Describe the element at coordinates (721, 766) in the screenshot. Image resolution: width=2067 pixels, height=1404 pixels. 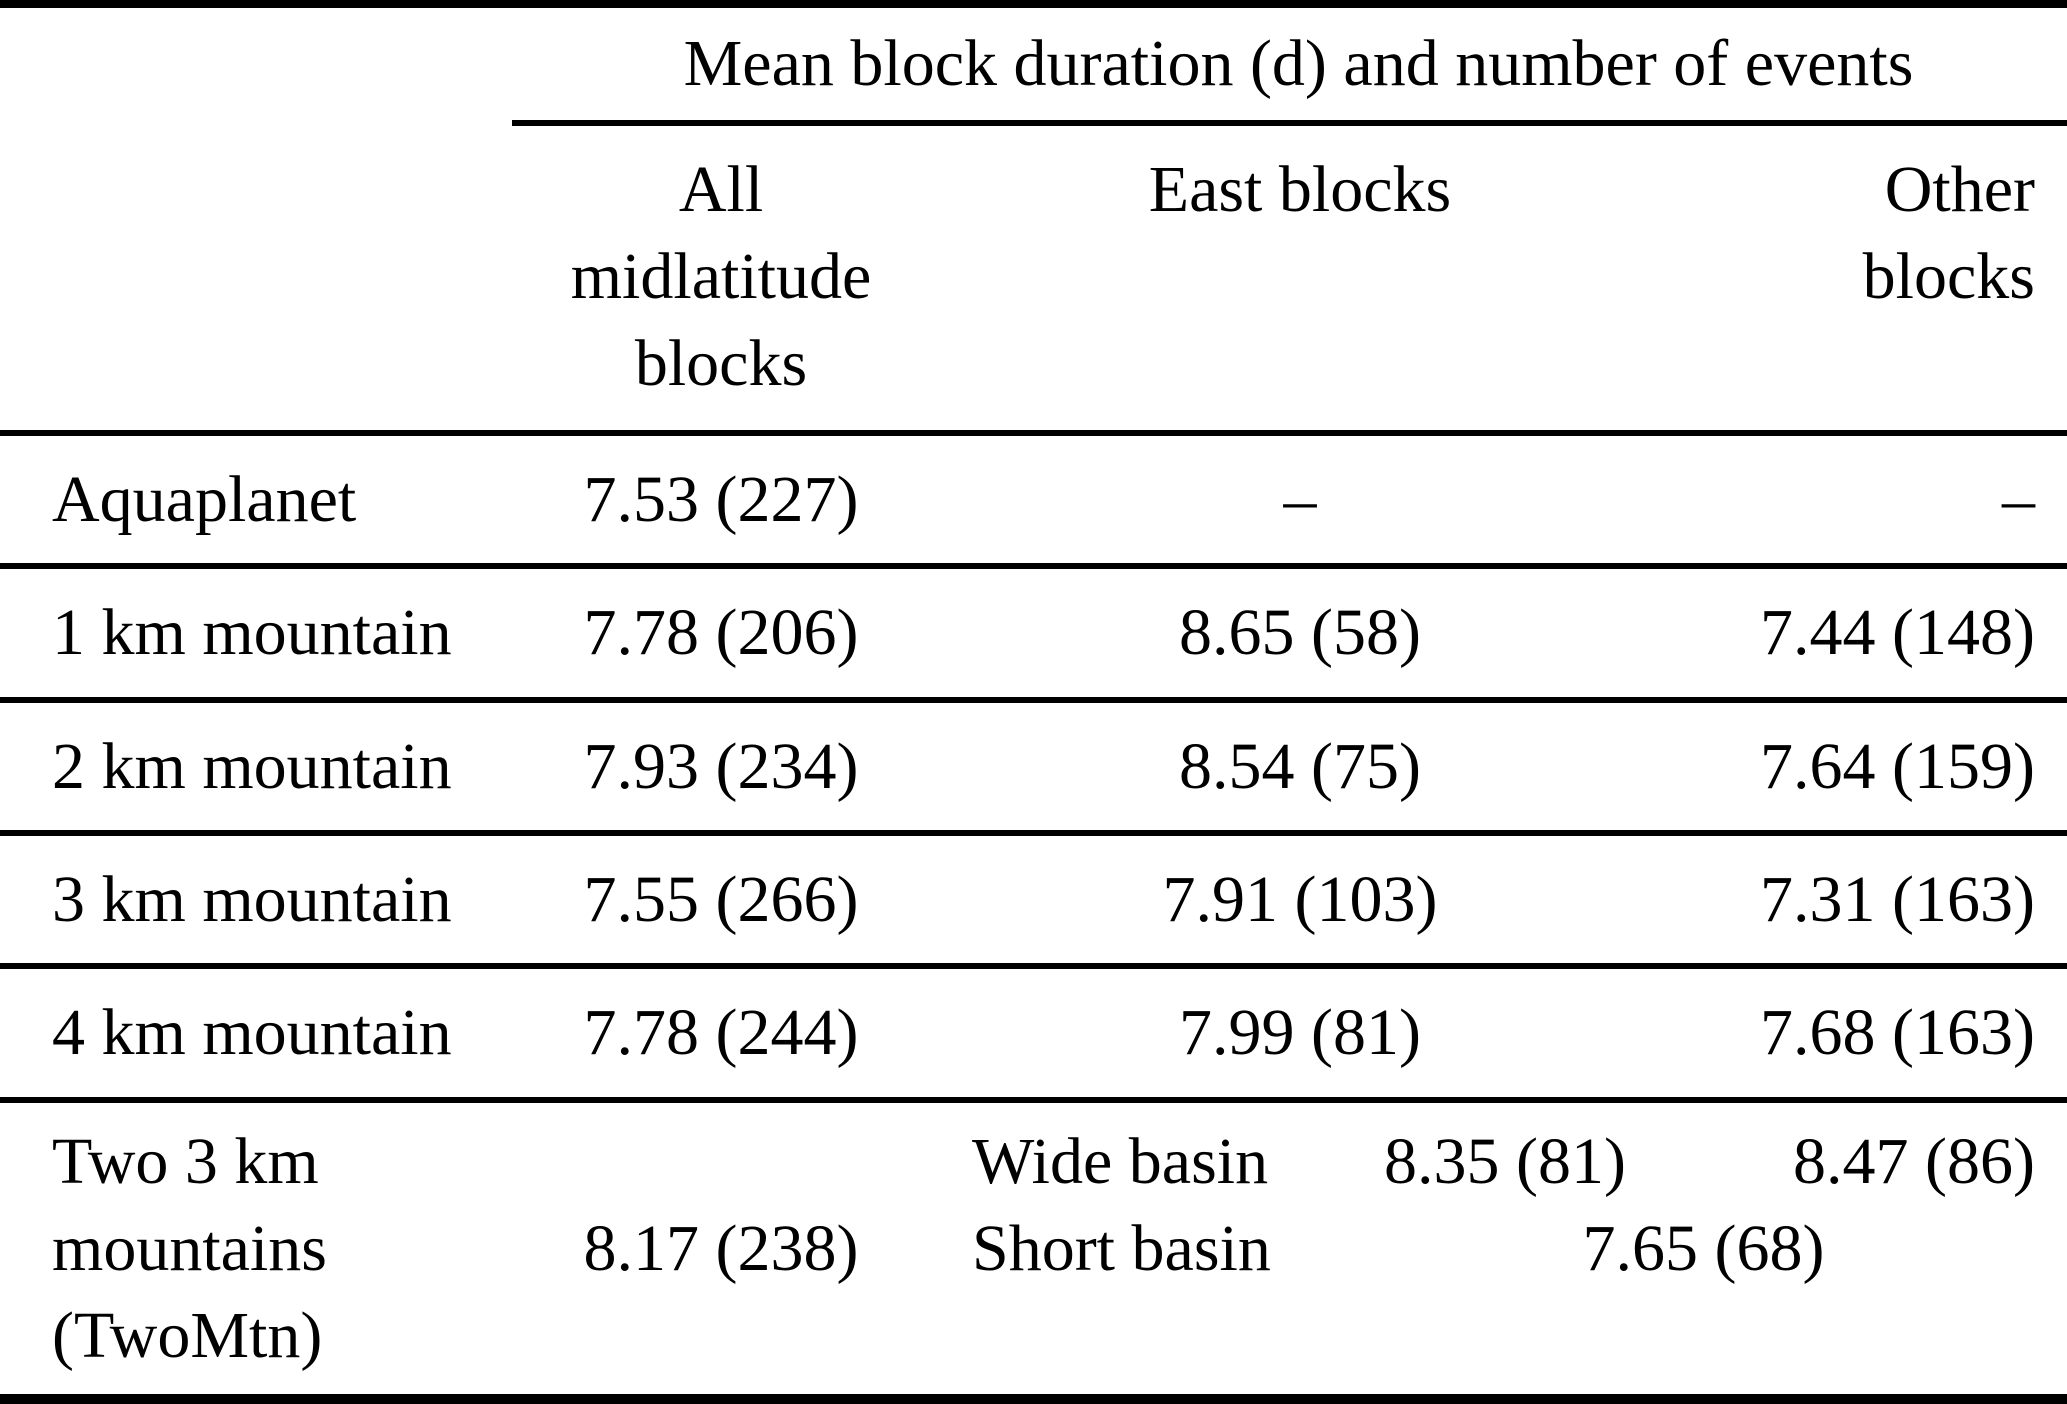
I see `cell-all-midlatitude: 7.93 (234)` at that location.